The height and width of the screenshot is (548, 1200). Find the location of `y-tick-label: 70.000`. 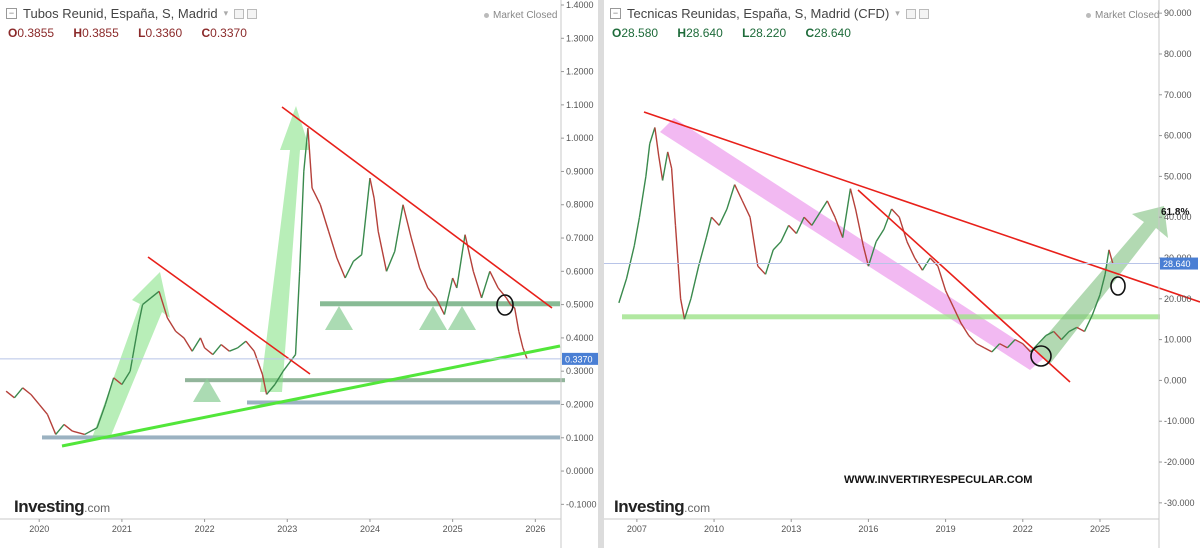

y-tick-label: 70.000 is located at coordinates (1178, 95).